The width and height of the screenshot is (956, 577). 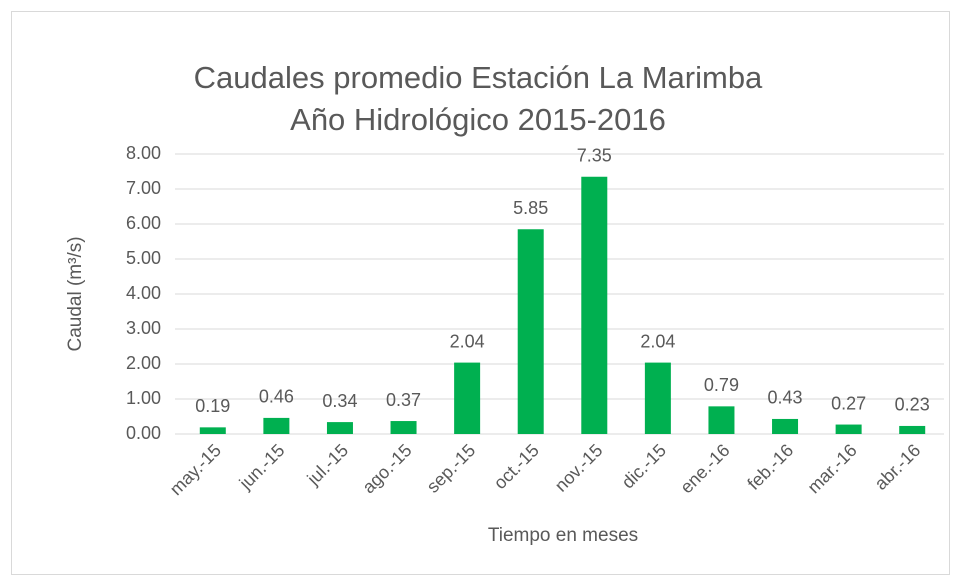 I want to click on y-tick-label: 8.00, so click(x=143, y=153).